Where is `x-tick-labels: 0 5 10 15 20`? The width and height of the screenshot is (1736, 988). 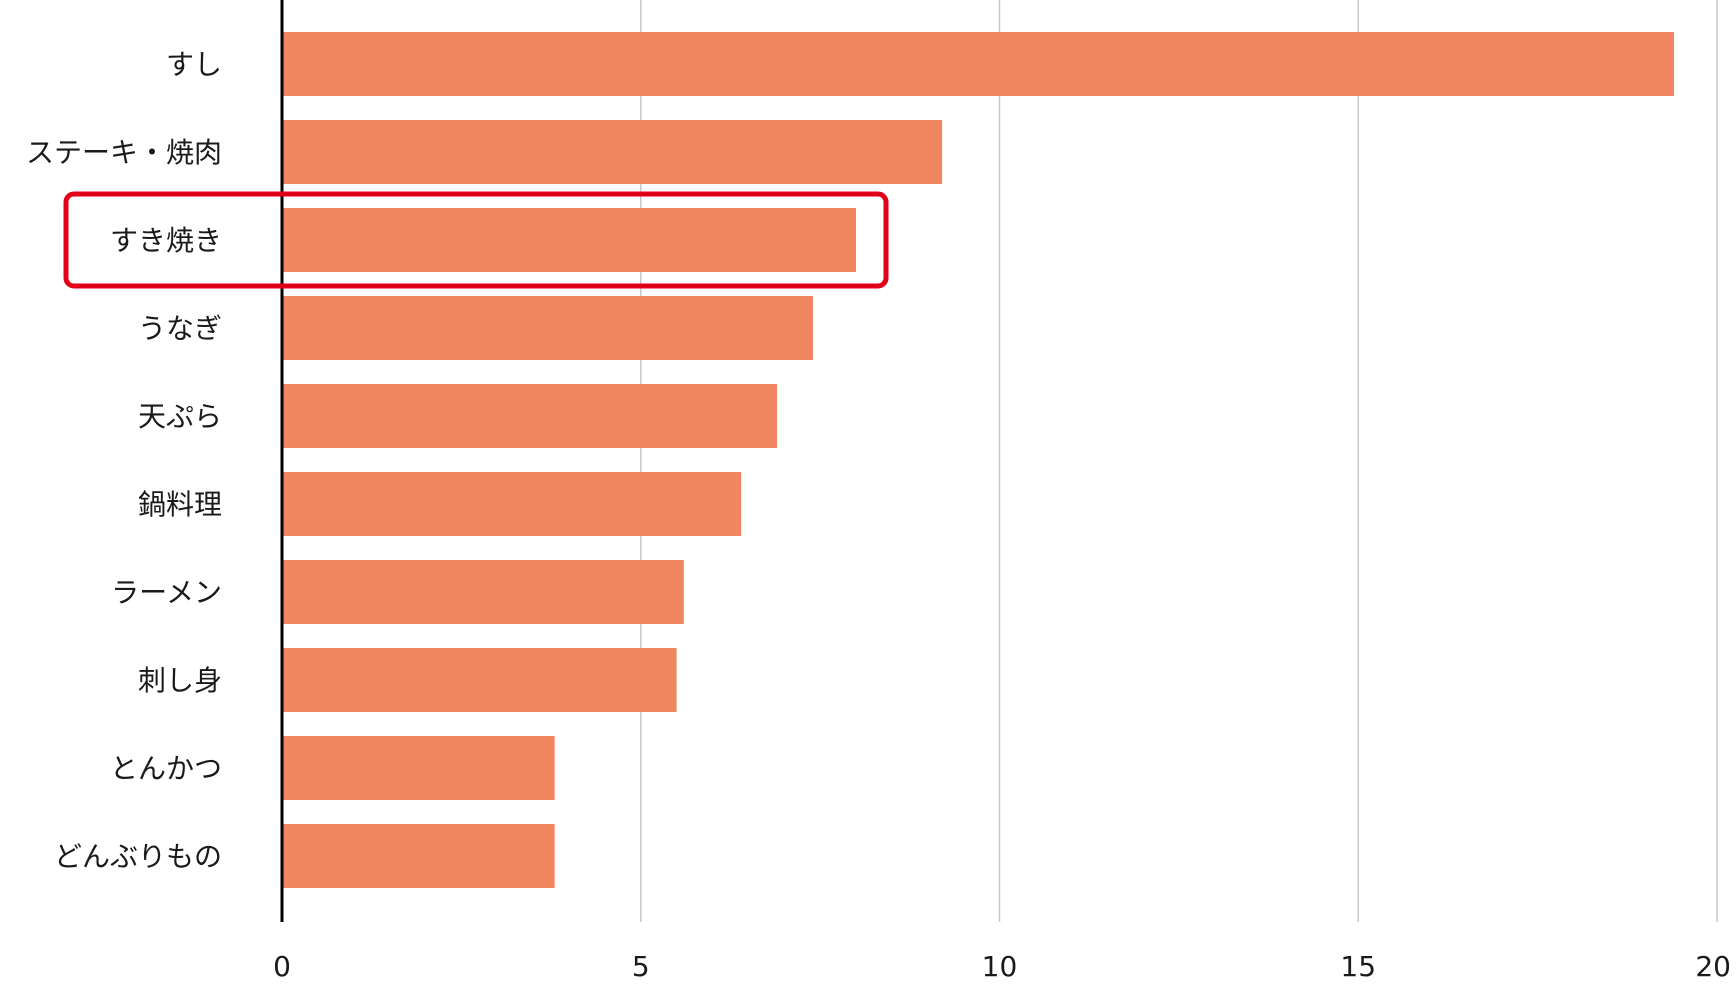 x-tick-labels: 0 5 10 15 20 is located at coordinates (1002, 966).